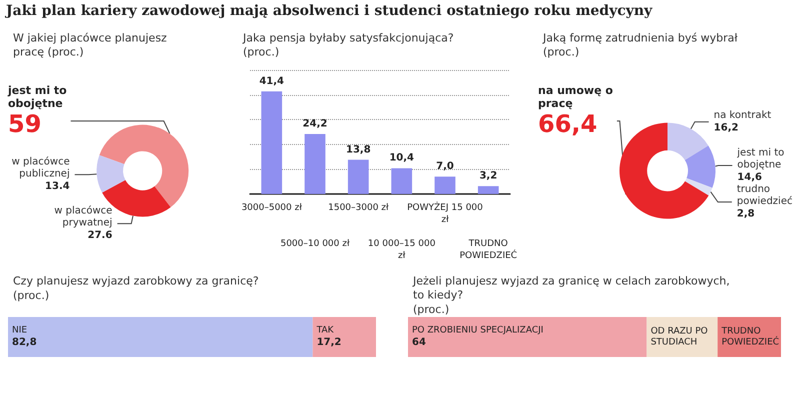 Image resolution: width=805 pixels, height=395 pixels. I want to click on data-label: 64, so click(419, 342).